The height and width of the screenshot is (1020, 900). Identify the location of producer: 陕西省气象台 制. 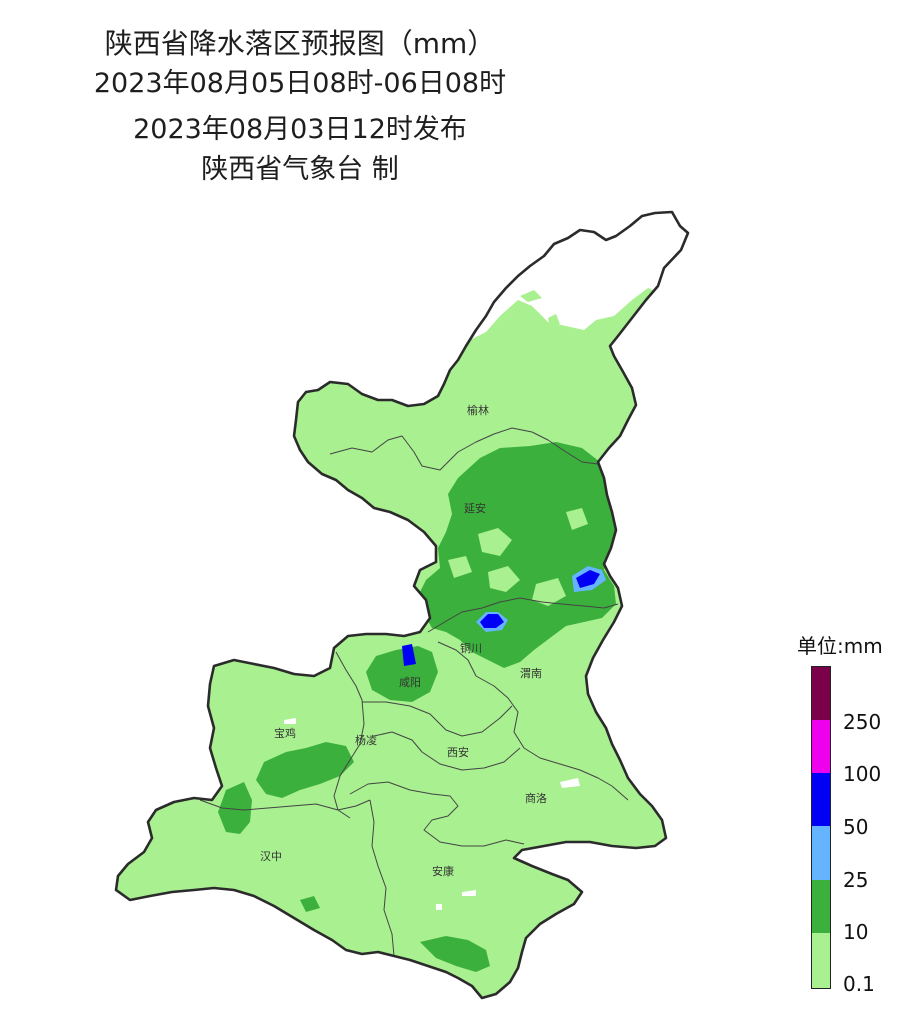
(300, 169).